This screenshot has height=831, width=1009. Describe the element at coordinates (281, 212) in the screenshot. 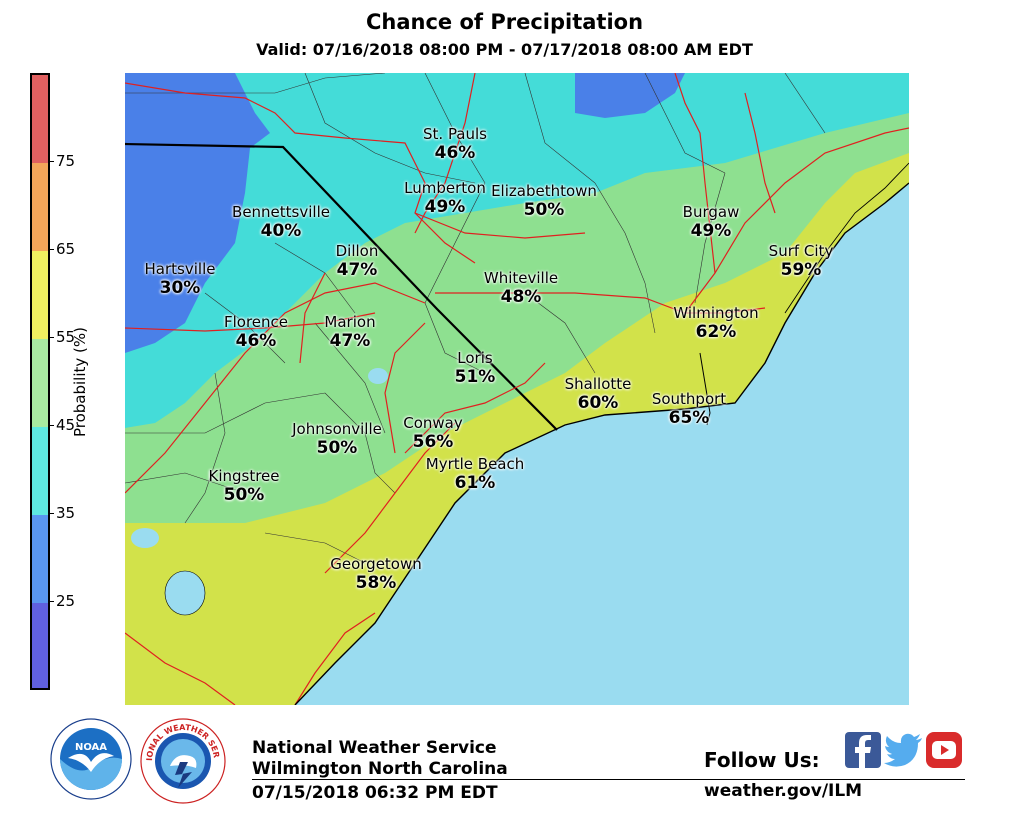

I see `city-name: Bennettsville` at that location.